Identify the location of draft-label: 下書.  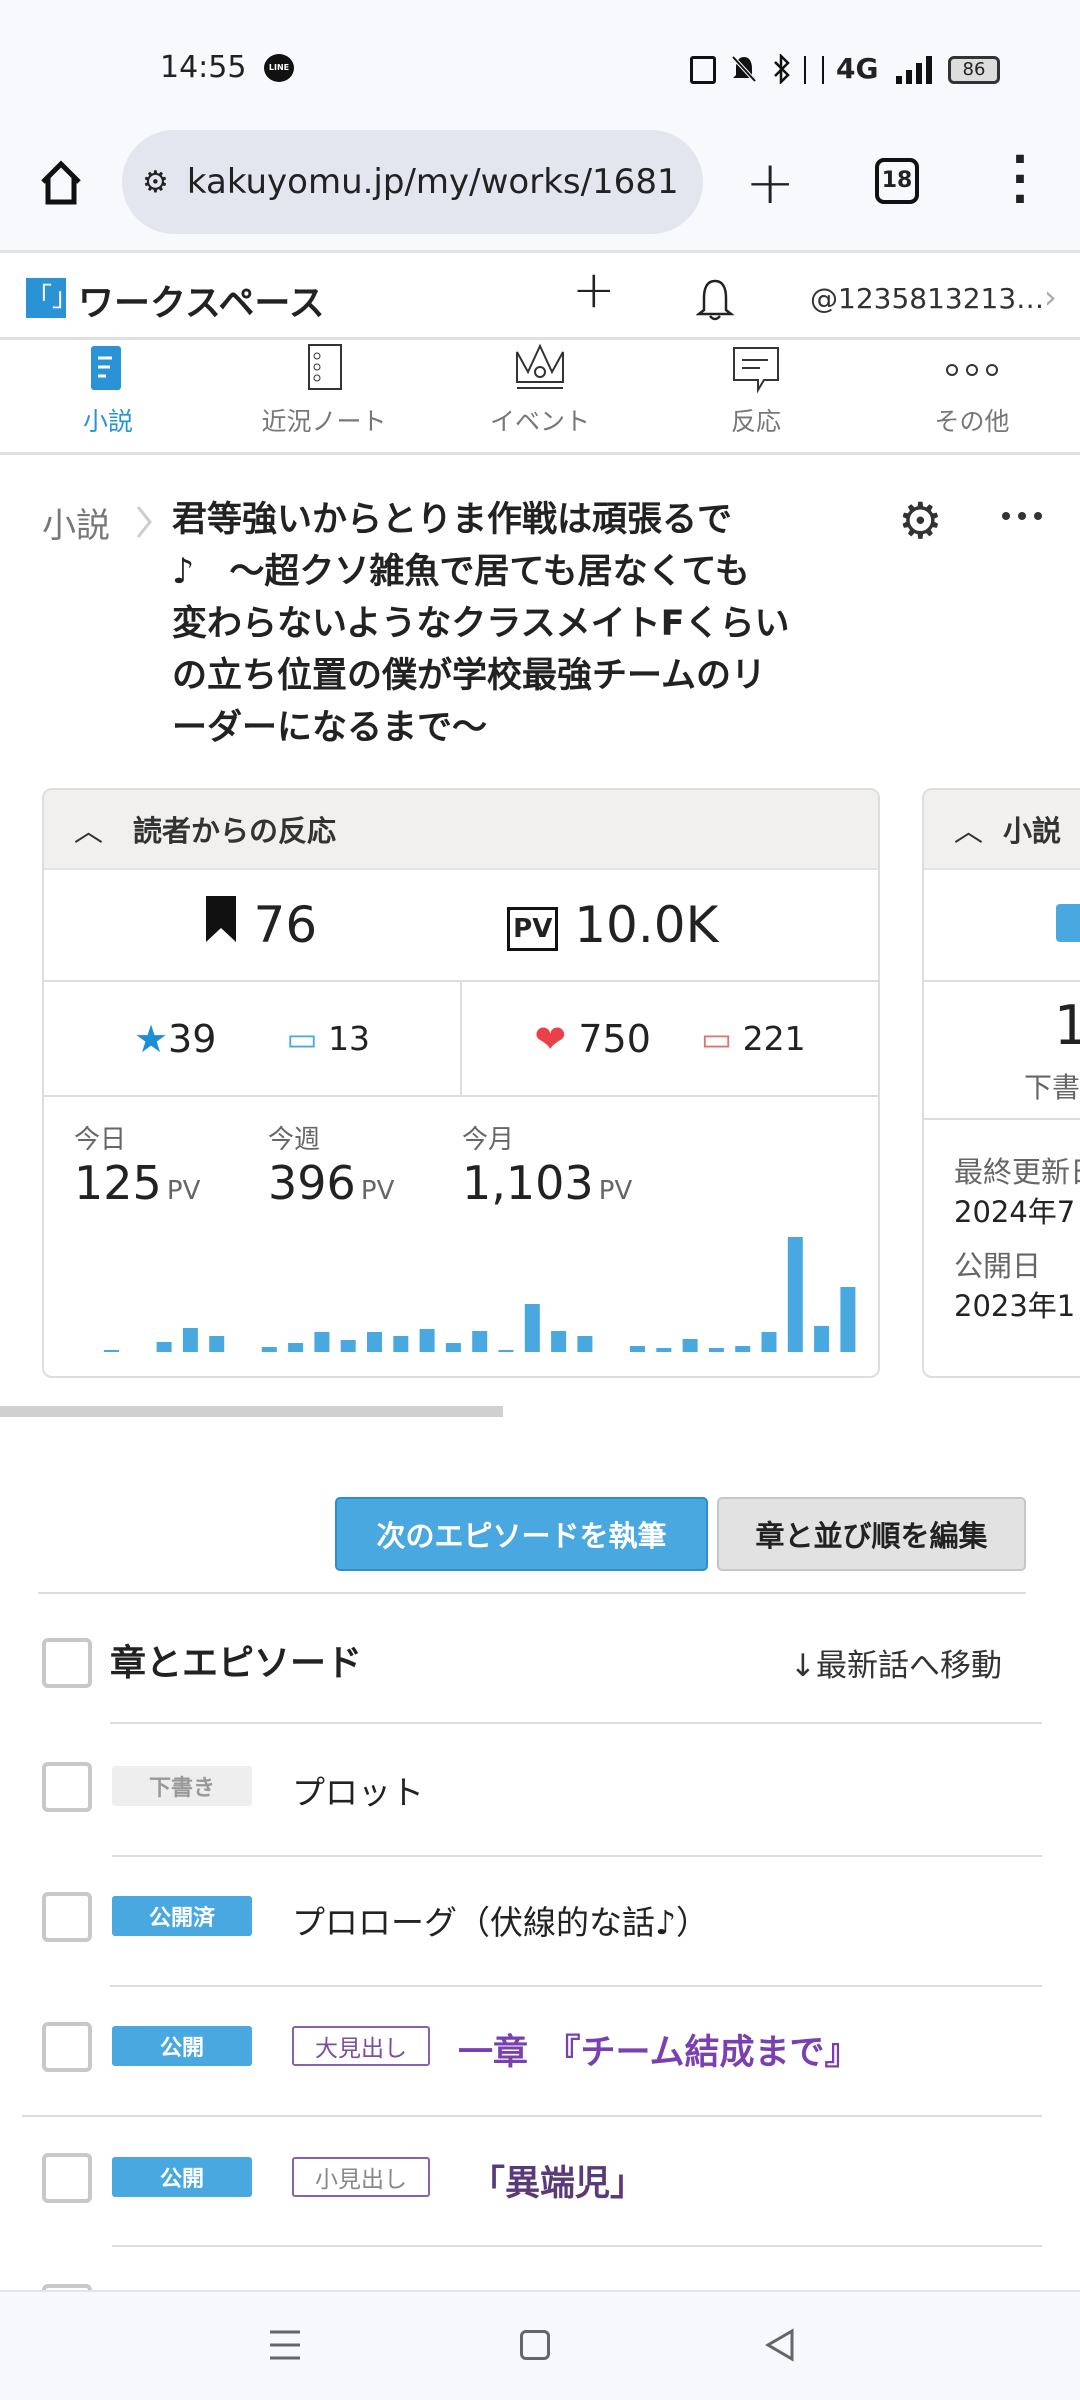
(1052, 1087).